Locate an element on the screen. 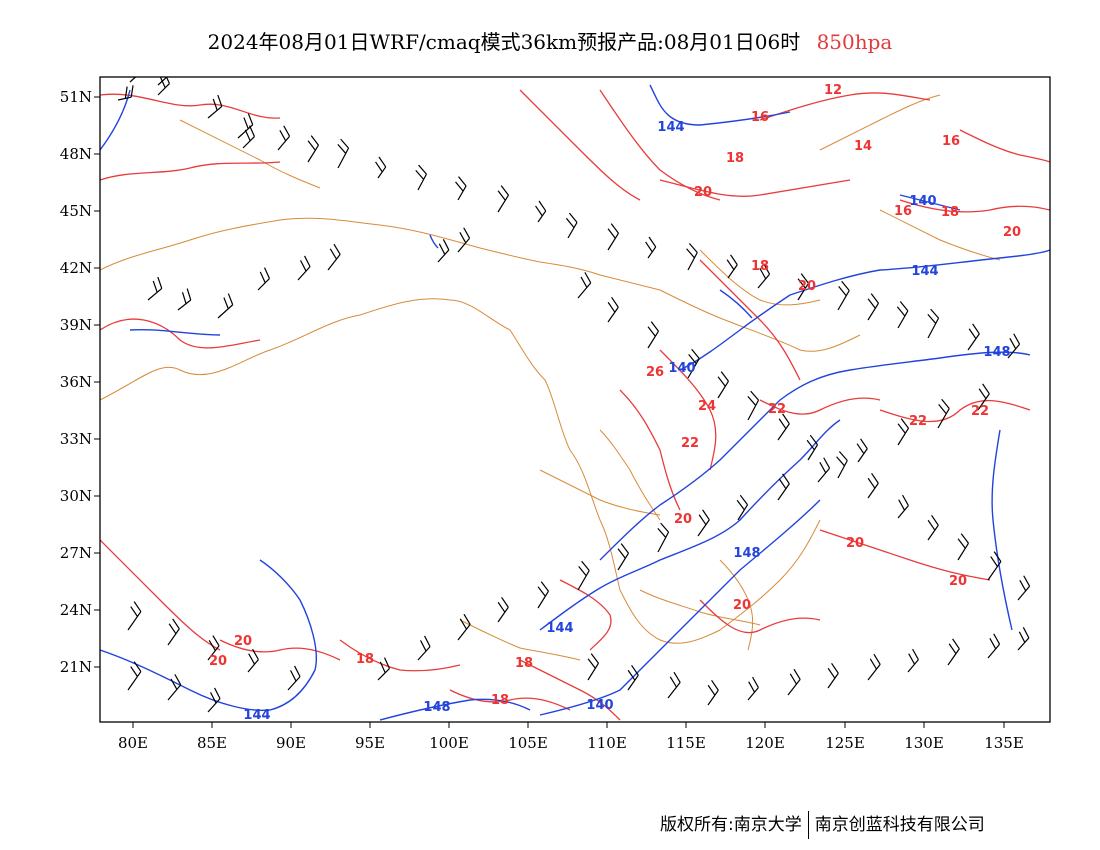 Image resolution: width=1100 pixels, height=850 pixels. lon-tick-label: 95E is located at coordinates (370, 743).